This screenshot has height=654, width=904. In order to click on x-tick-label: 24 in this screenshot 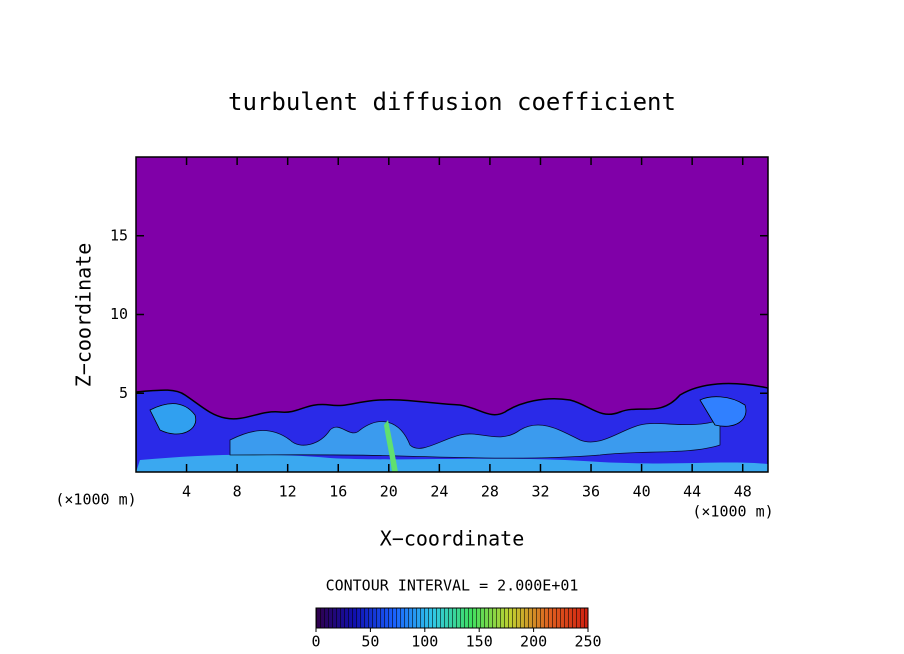, I will do `click(439, 492)`.